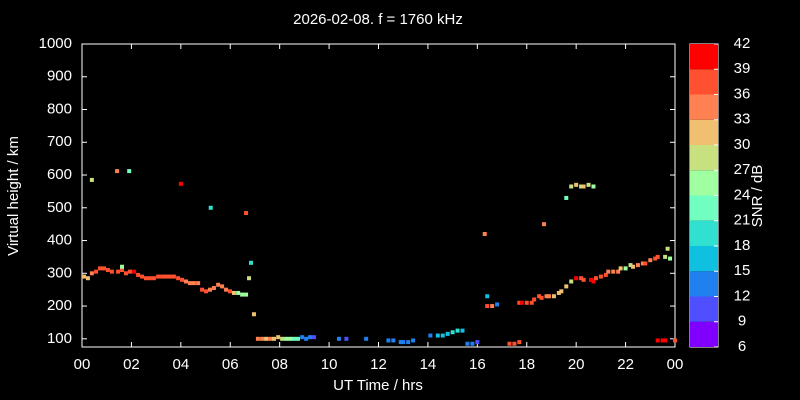 This screenshot has height=400, width=800. Describe the element at coordinates (757, 196) in the screenshot. I see `colorbar-label: SNR / dB` at that location.